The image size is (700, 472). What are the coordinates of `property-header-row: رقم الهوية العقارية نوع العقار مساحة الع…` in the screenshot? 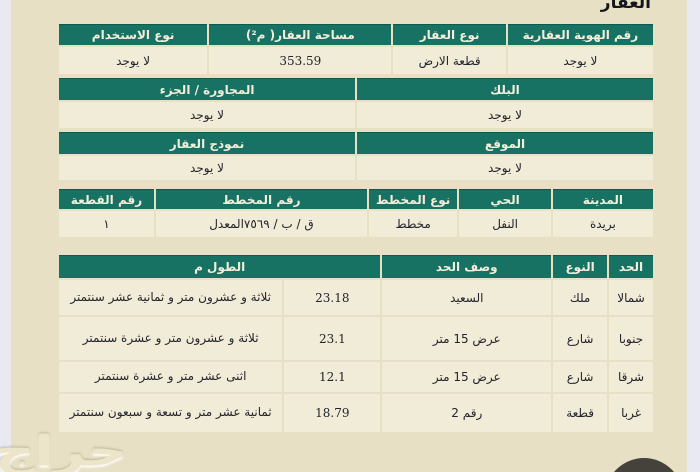 It's located at (356, 34).